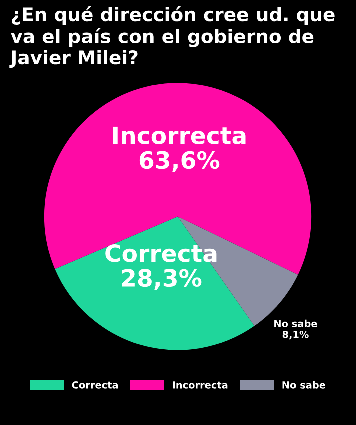 Image resolution: width=356 pixels, height=425 pixels. Describe the element at coordinates (200, 385) in the screenshot. I see `legend-label: Incorrecta` at that location.